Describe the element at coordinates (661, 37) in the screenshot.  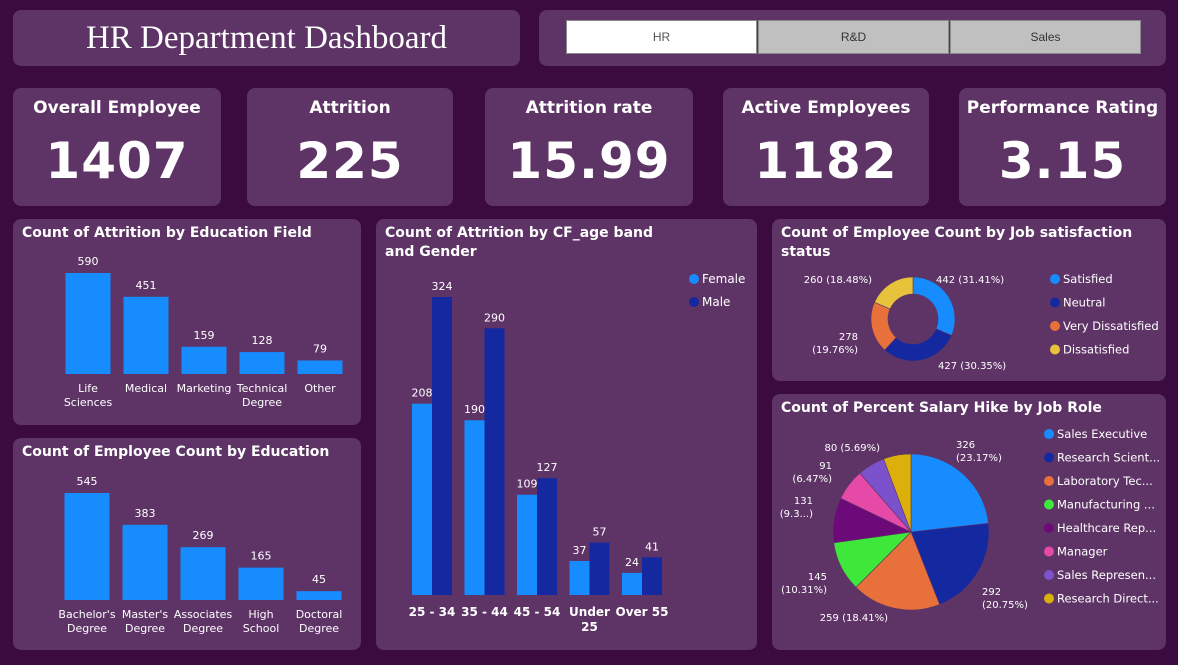
I see `tab-hr: HR` at that location.